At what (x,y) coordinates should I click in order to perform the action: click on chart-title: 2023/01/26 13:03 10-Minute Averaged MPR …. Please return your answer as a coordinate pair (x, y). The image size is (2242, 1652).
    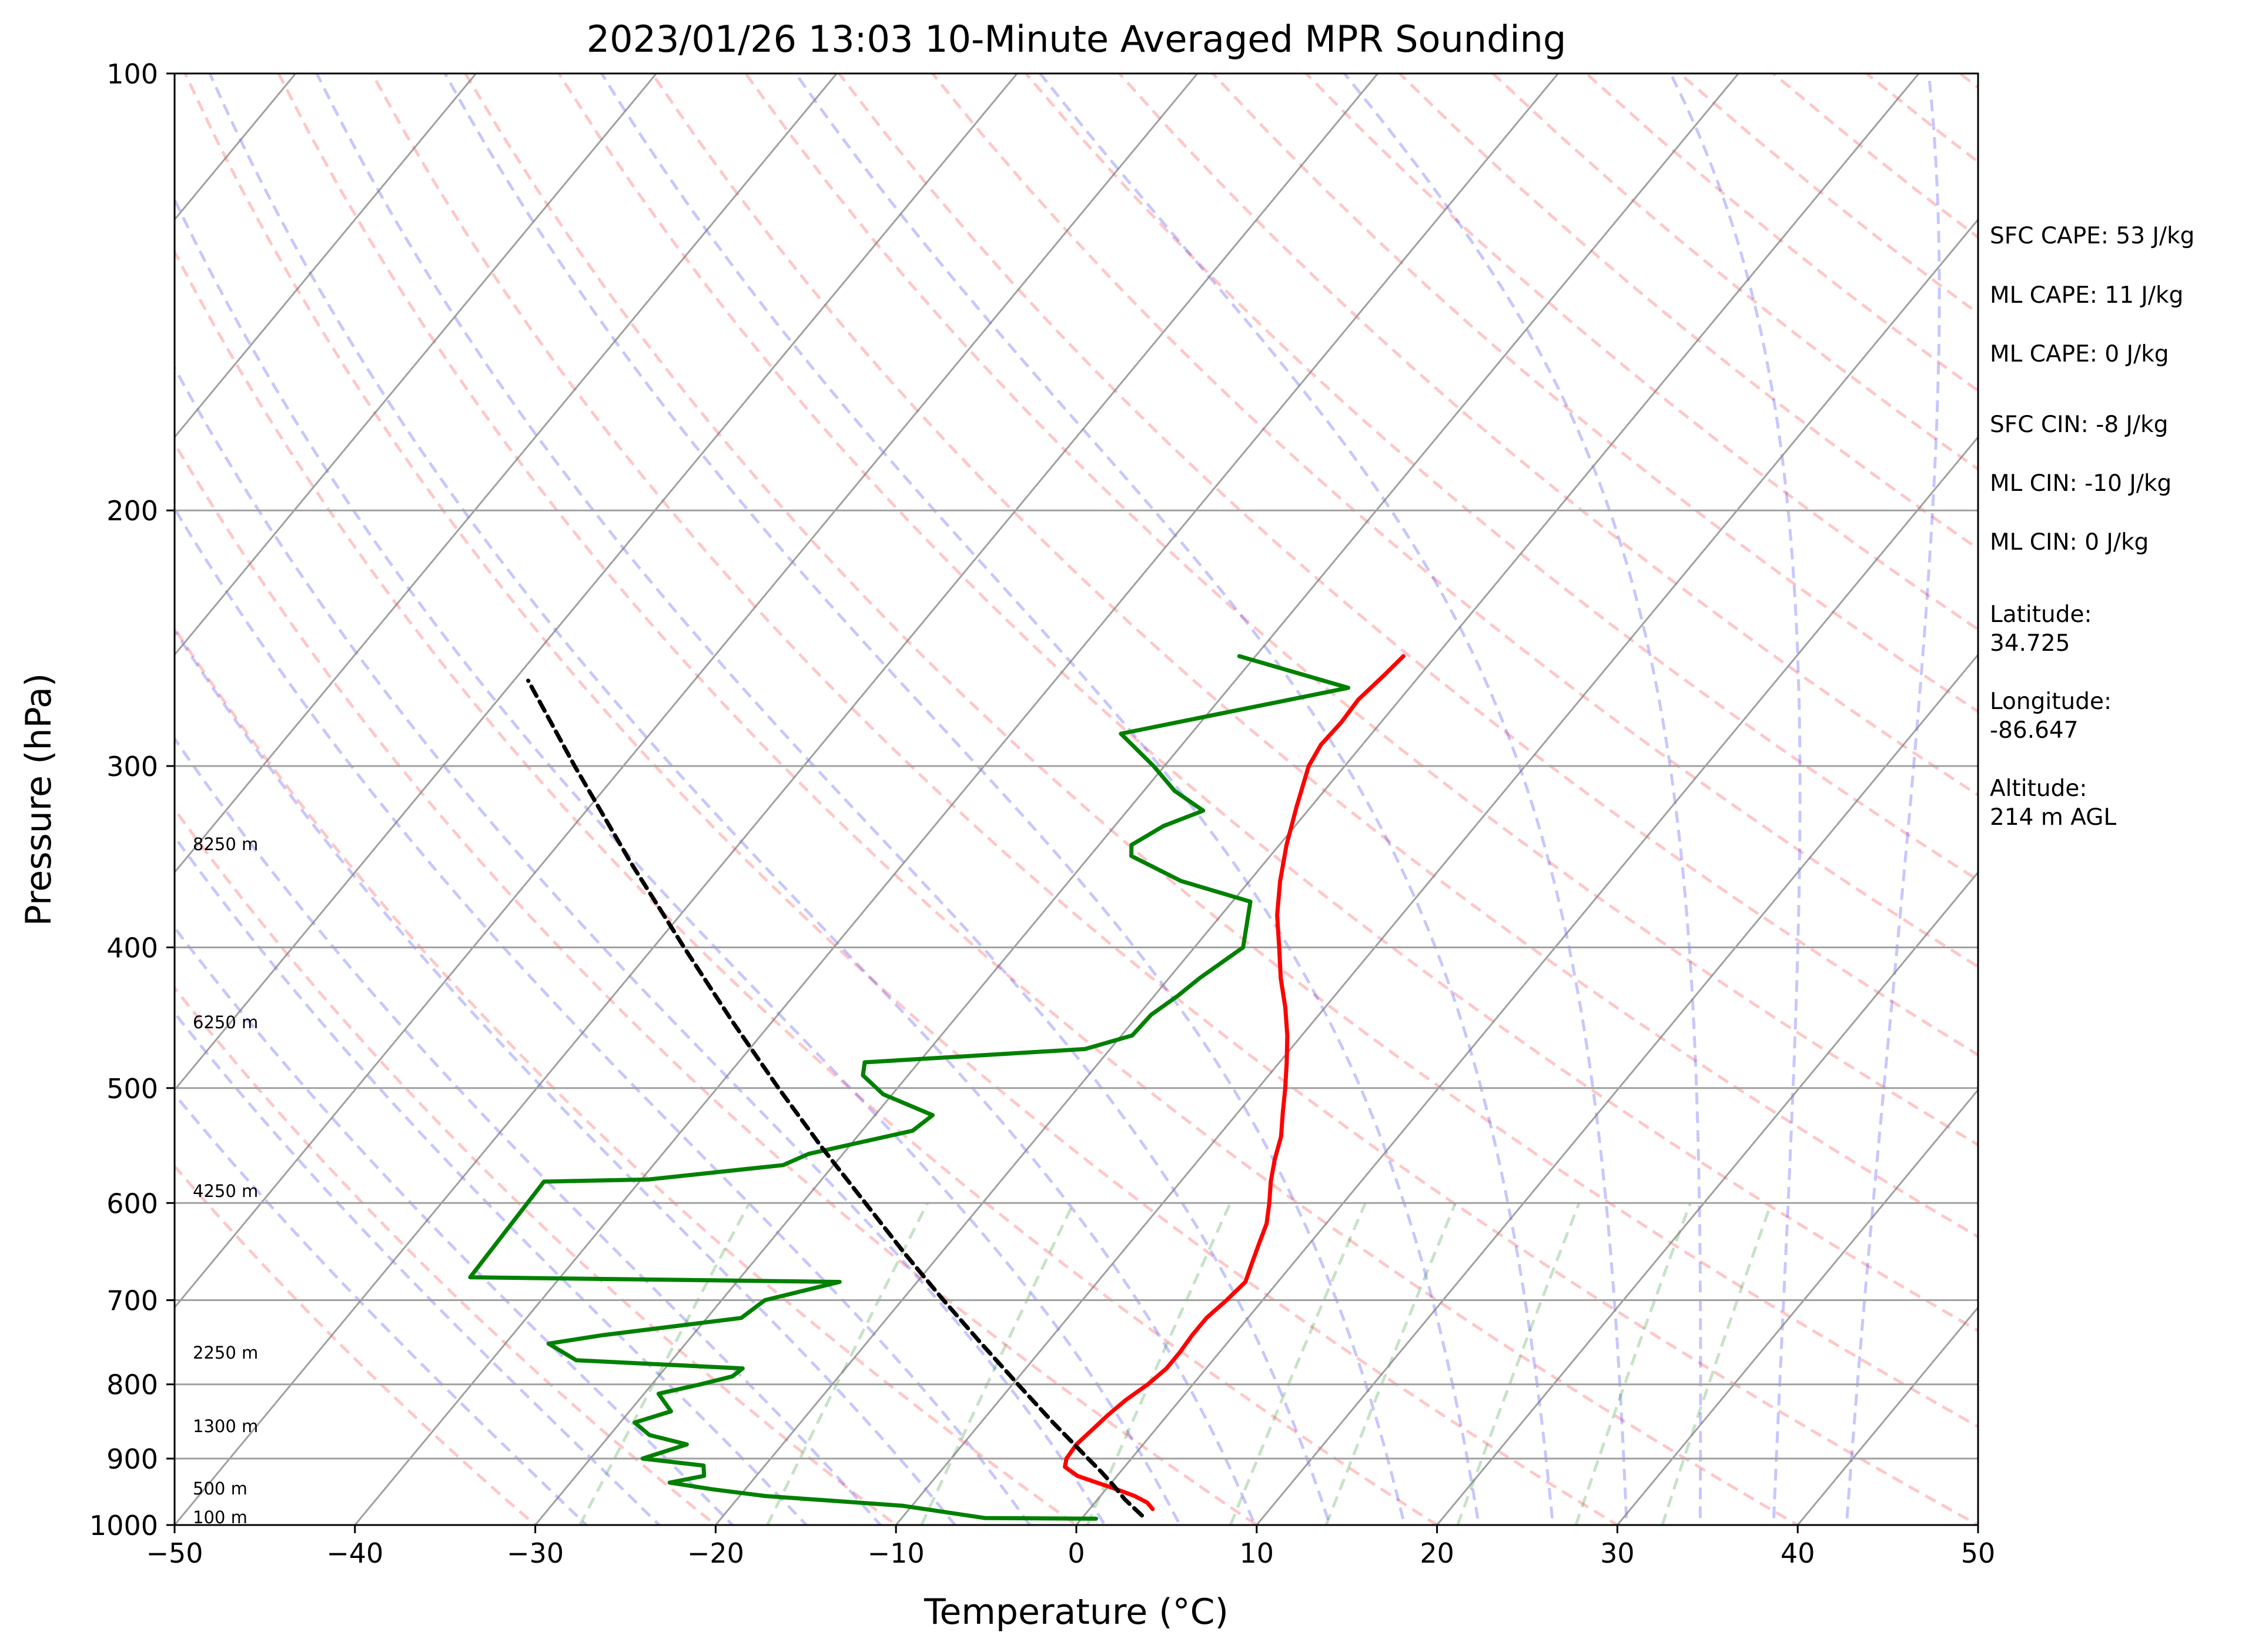
    Looking at the image, I should click on (1077, 40).